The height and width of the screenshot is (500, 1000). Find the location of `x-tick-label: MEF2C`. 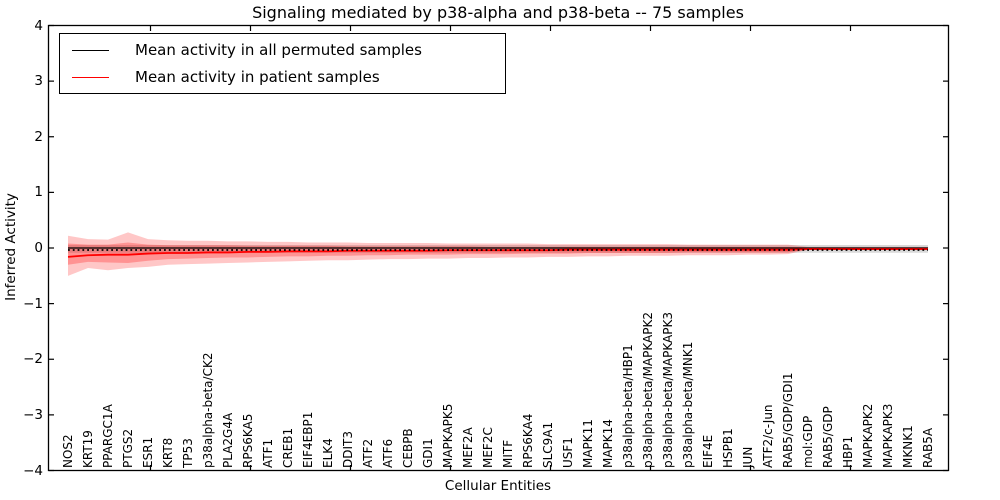

x-tick-label: MEF2C is located at coordinates (488, 447).